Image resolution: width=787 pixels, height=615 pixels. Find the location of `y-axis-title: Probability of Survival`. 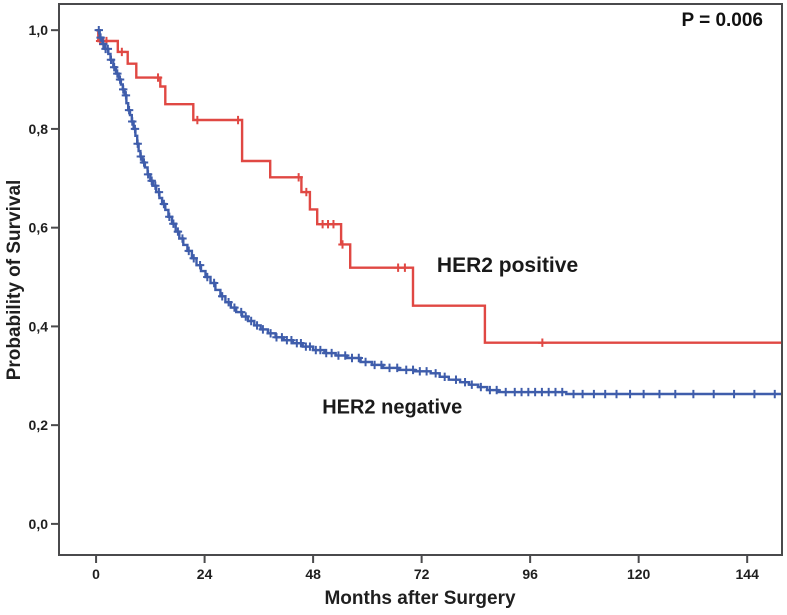

y-axis-title: Probability of Survival is located at coordinates (14, 280).